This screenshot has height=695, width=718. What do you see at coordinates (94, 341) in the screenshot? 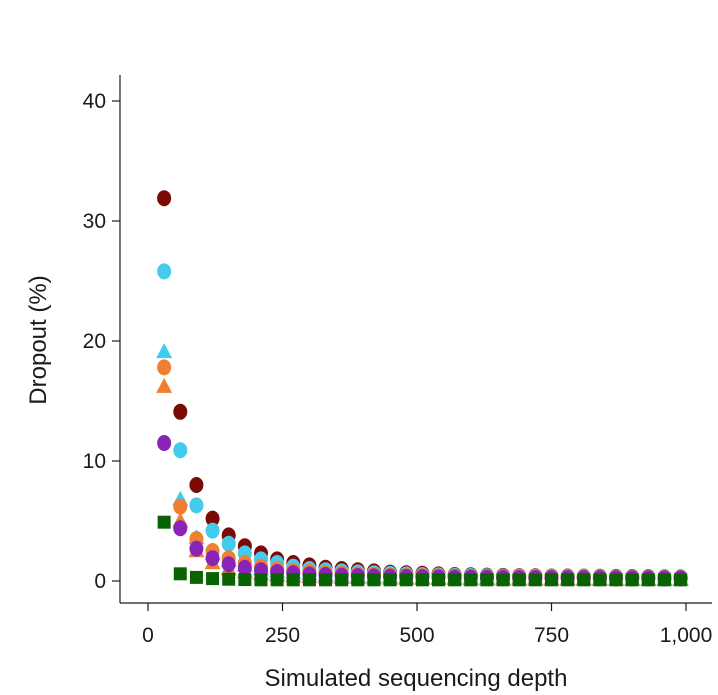
I see `y-tick-label: 20` at bounding box center [94, 341].